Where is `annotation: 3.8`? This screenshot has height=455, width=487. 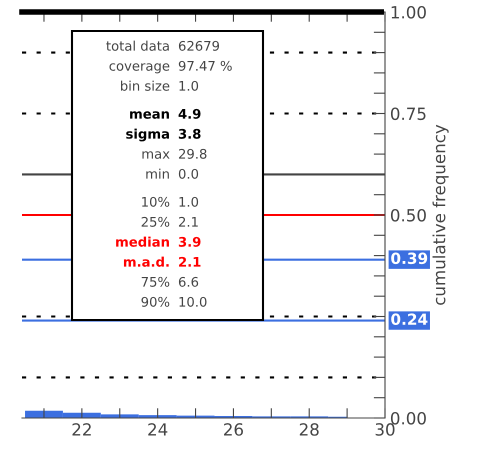 annotation: 3.8 is located at coordinates (189, 133).